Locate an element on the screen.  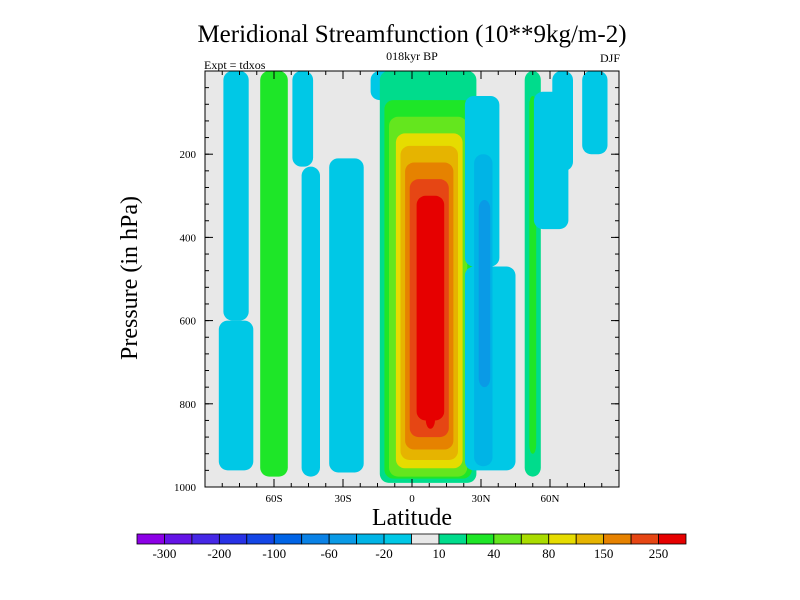
colorbar-label: 80 is located at coordinates (548, 553).